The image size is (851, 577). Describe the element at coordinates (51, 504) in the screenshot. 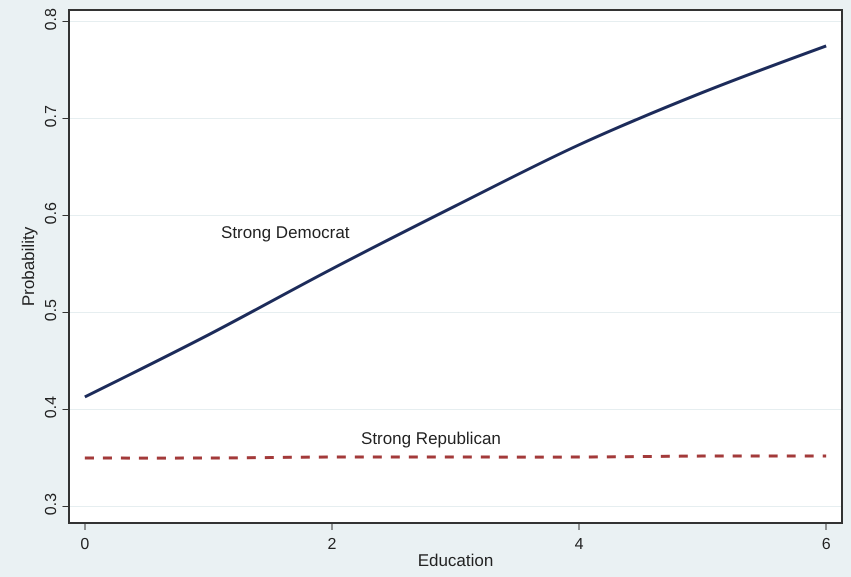

I see `y-tick-label: 0.3` at that location.